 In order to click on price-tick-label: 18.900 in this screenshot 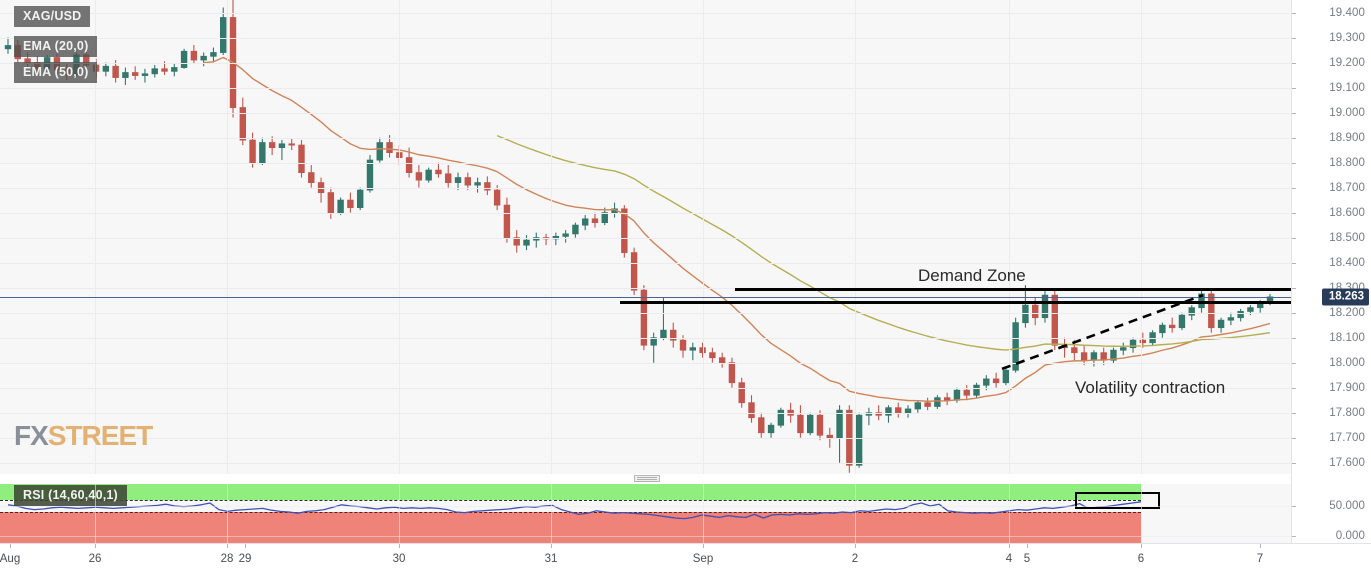, I will do `click(1347, 137)`.